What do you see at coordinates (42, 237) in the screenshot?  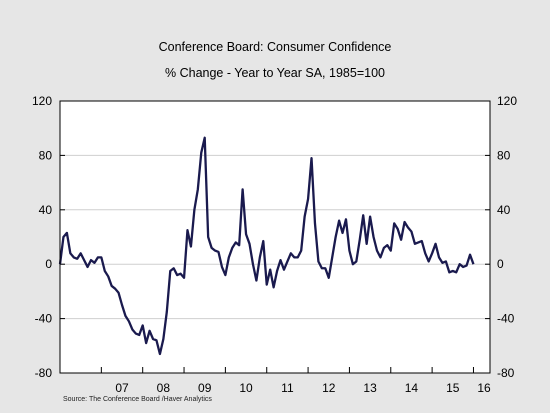 I see `y-axis-left-labels: 120 80 40 0 -40 -80` at bounding box center [42, 237].